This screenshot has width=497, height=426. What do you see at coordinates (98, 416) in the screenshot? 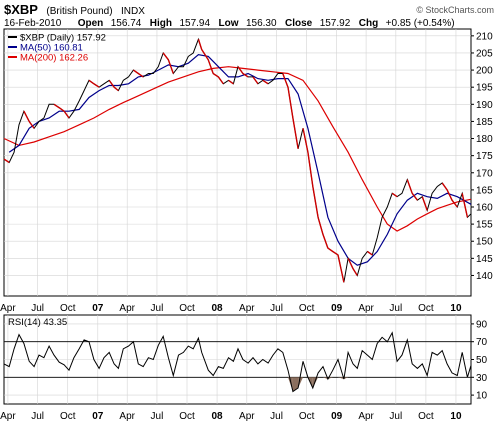
I see `rsi-x-tick-label: 07` at bounding box center [98, 416].